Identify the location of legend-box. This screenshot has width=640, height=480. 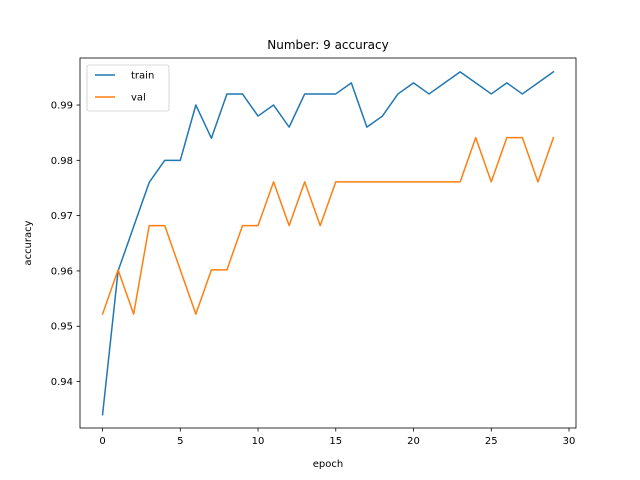
(128, 88).